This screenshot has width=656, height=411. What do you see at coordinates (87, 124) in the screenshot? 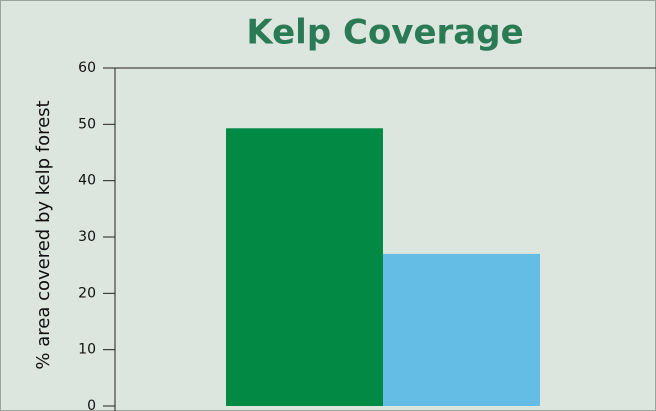
I see `y-tick-label: 50` at bounding box center [87, 124].